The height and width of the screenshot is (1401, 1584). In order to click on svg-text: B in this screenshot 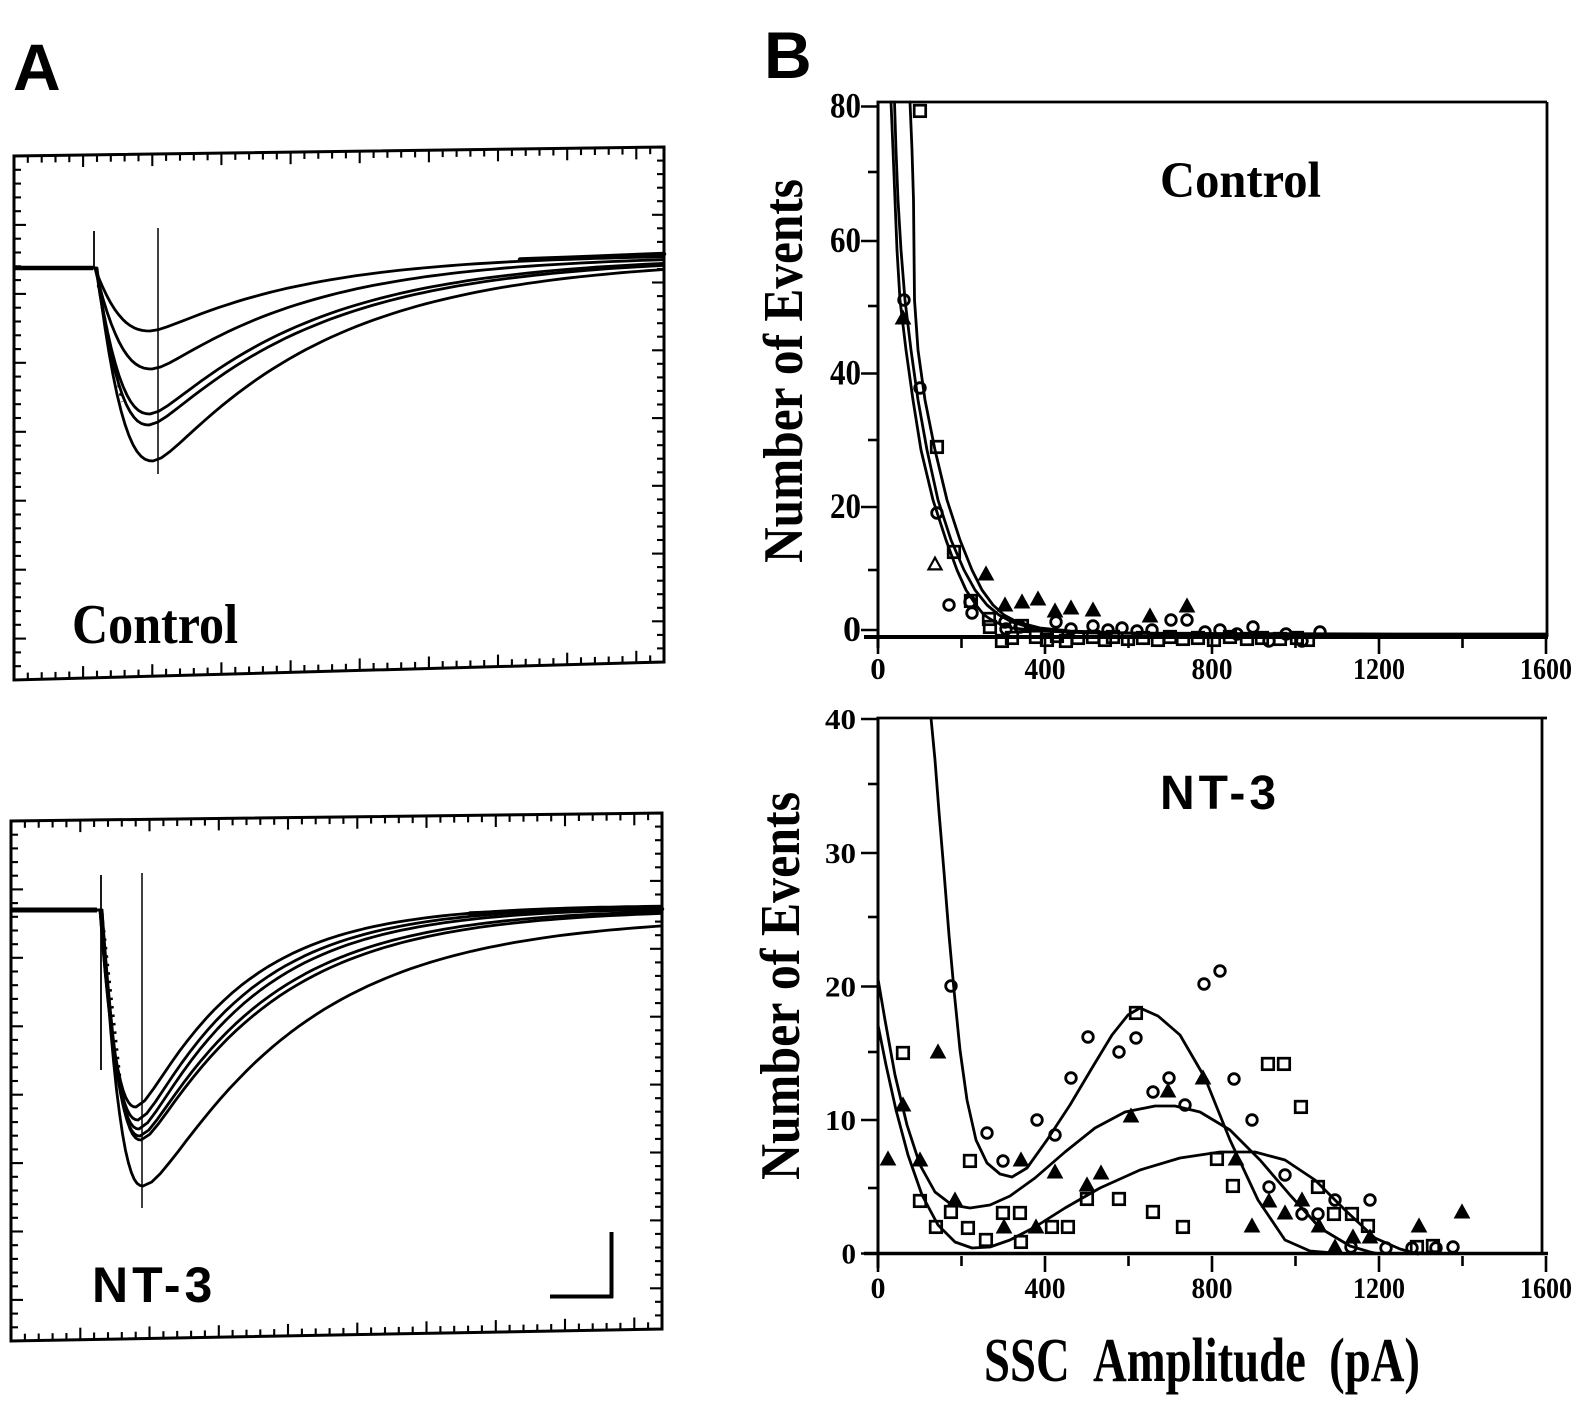, I will do `click(788, 55)`.